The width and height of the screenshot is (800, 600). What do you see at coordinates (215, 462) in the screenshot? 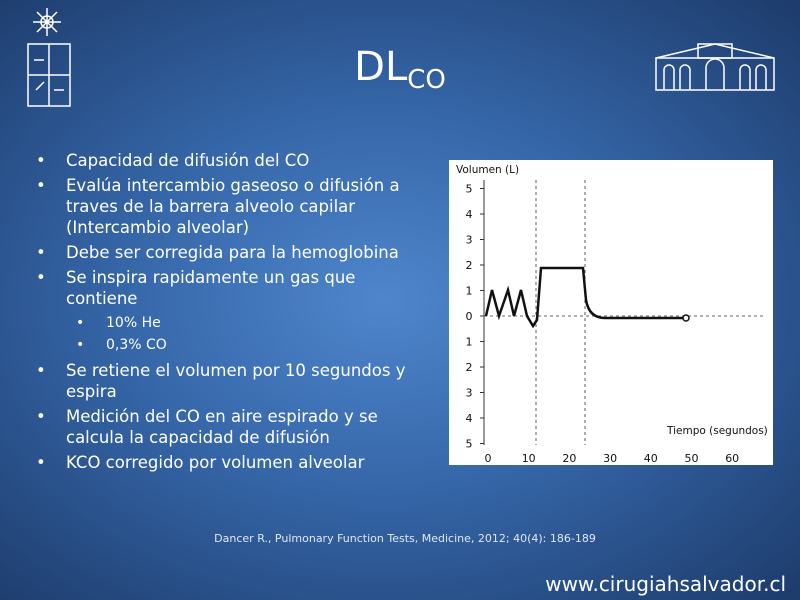
I see `bullet-text: KCO corregido por volumen alveolar` at bounding box center [215, 462].